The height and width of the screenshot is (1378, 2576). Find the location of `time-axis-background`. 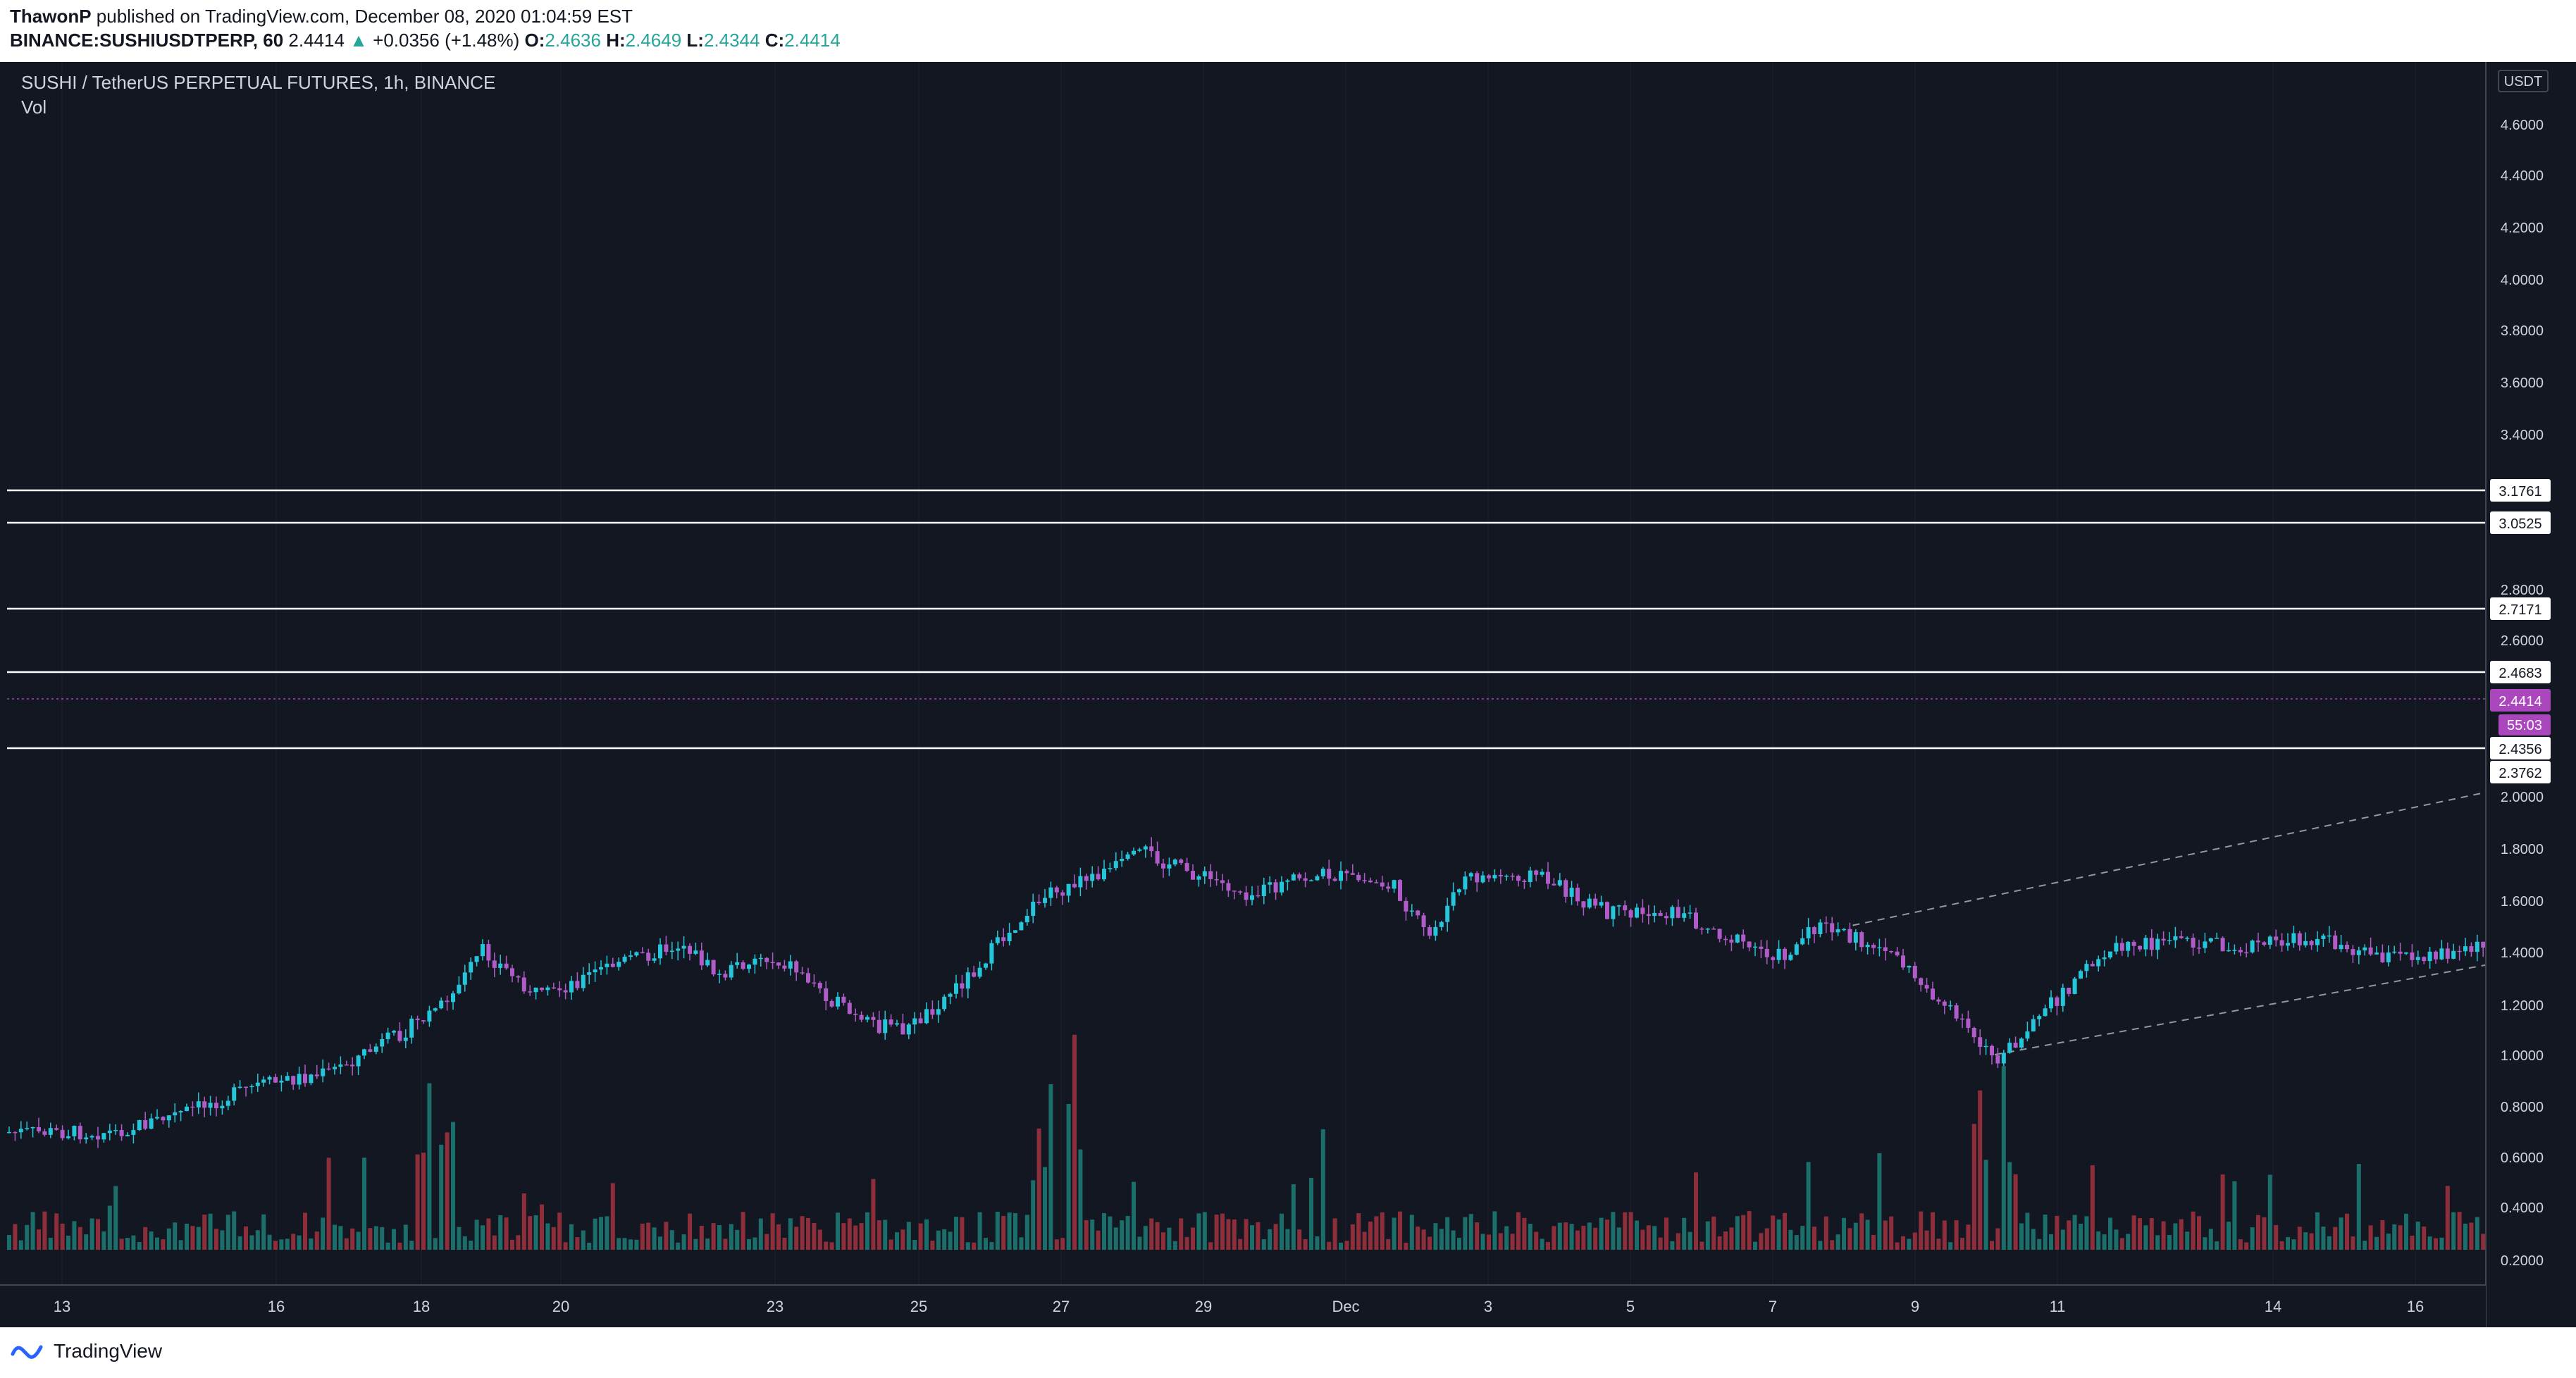

time-axis-background is located at coordinates (1243, 1306).